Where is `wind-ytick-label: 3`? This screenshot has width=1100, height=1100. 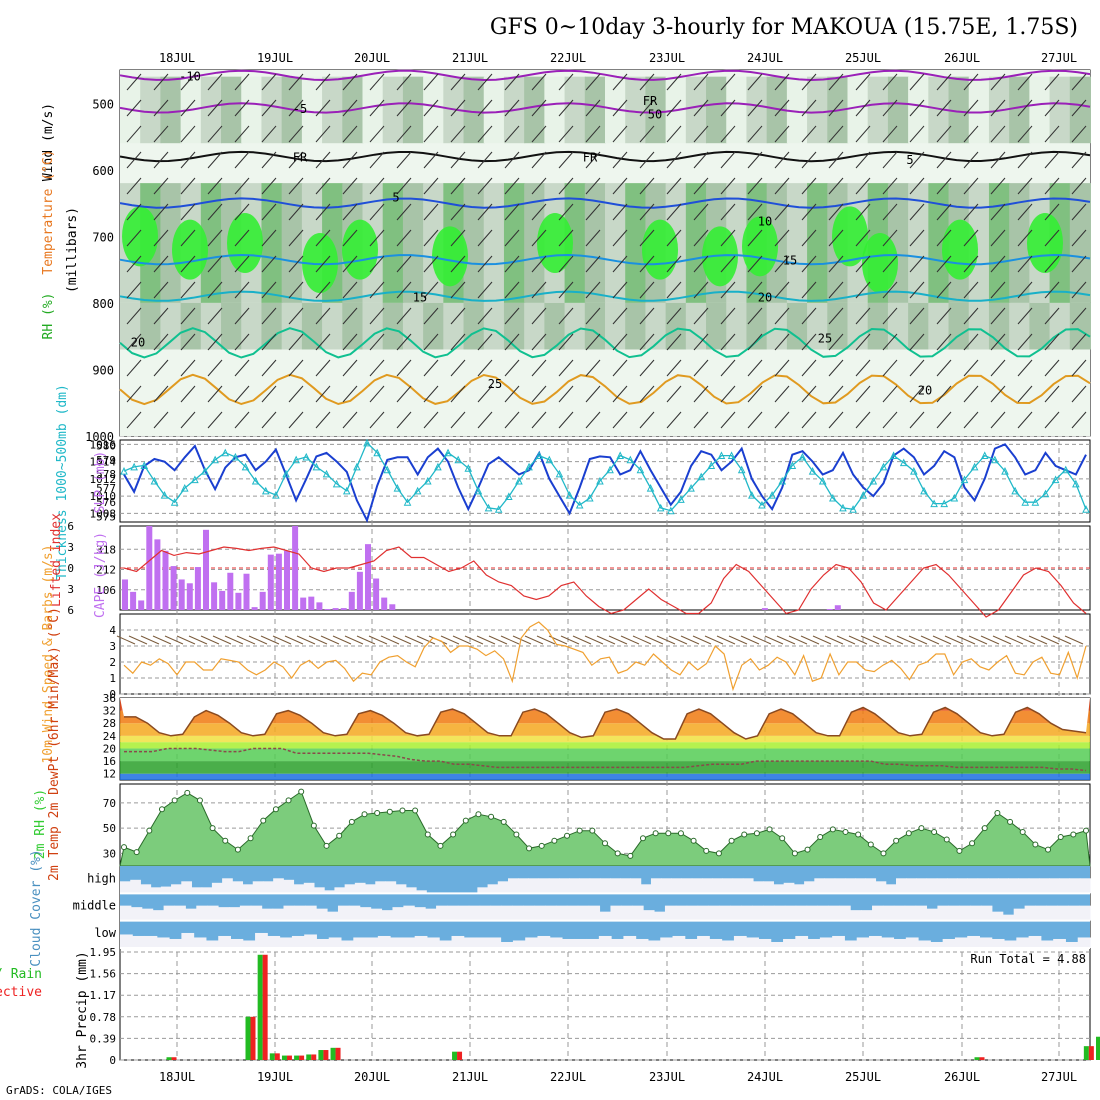 wind-ytick-label: 3 is located at coordinates (112, 646).